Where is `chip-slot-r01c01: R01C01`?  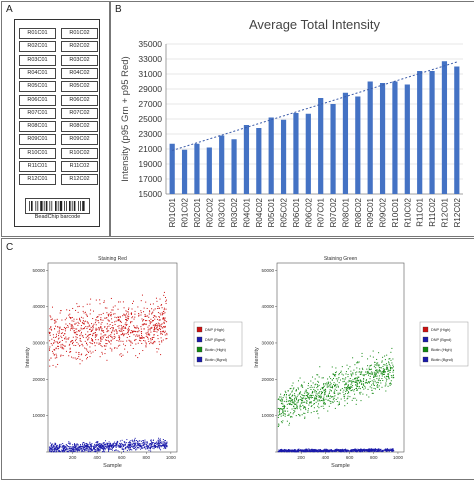
chip-slot-r01c01: R01C01 is located at coordinates (37, 33).